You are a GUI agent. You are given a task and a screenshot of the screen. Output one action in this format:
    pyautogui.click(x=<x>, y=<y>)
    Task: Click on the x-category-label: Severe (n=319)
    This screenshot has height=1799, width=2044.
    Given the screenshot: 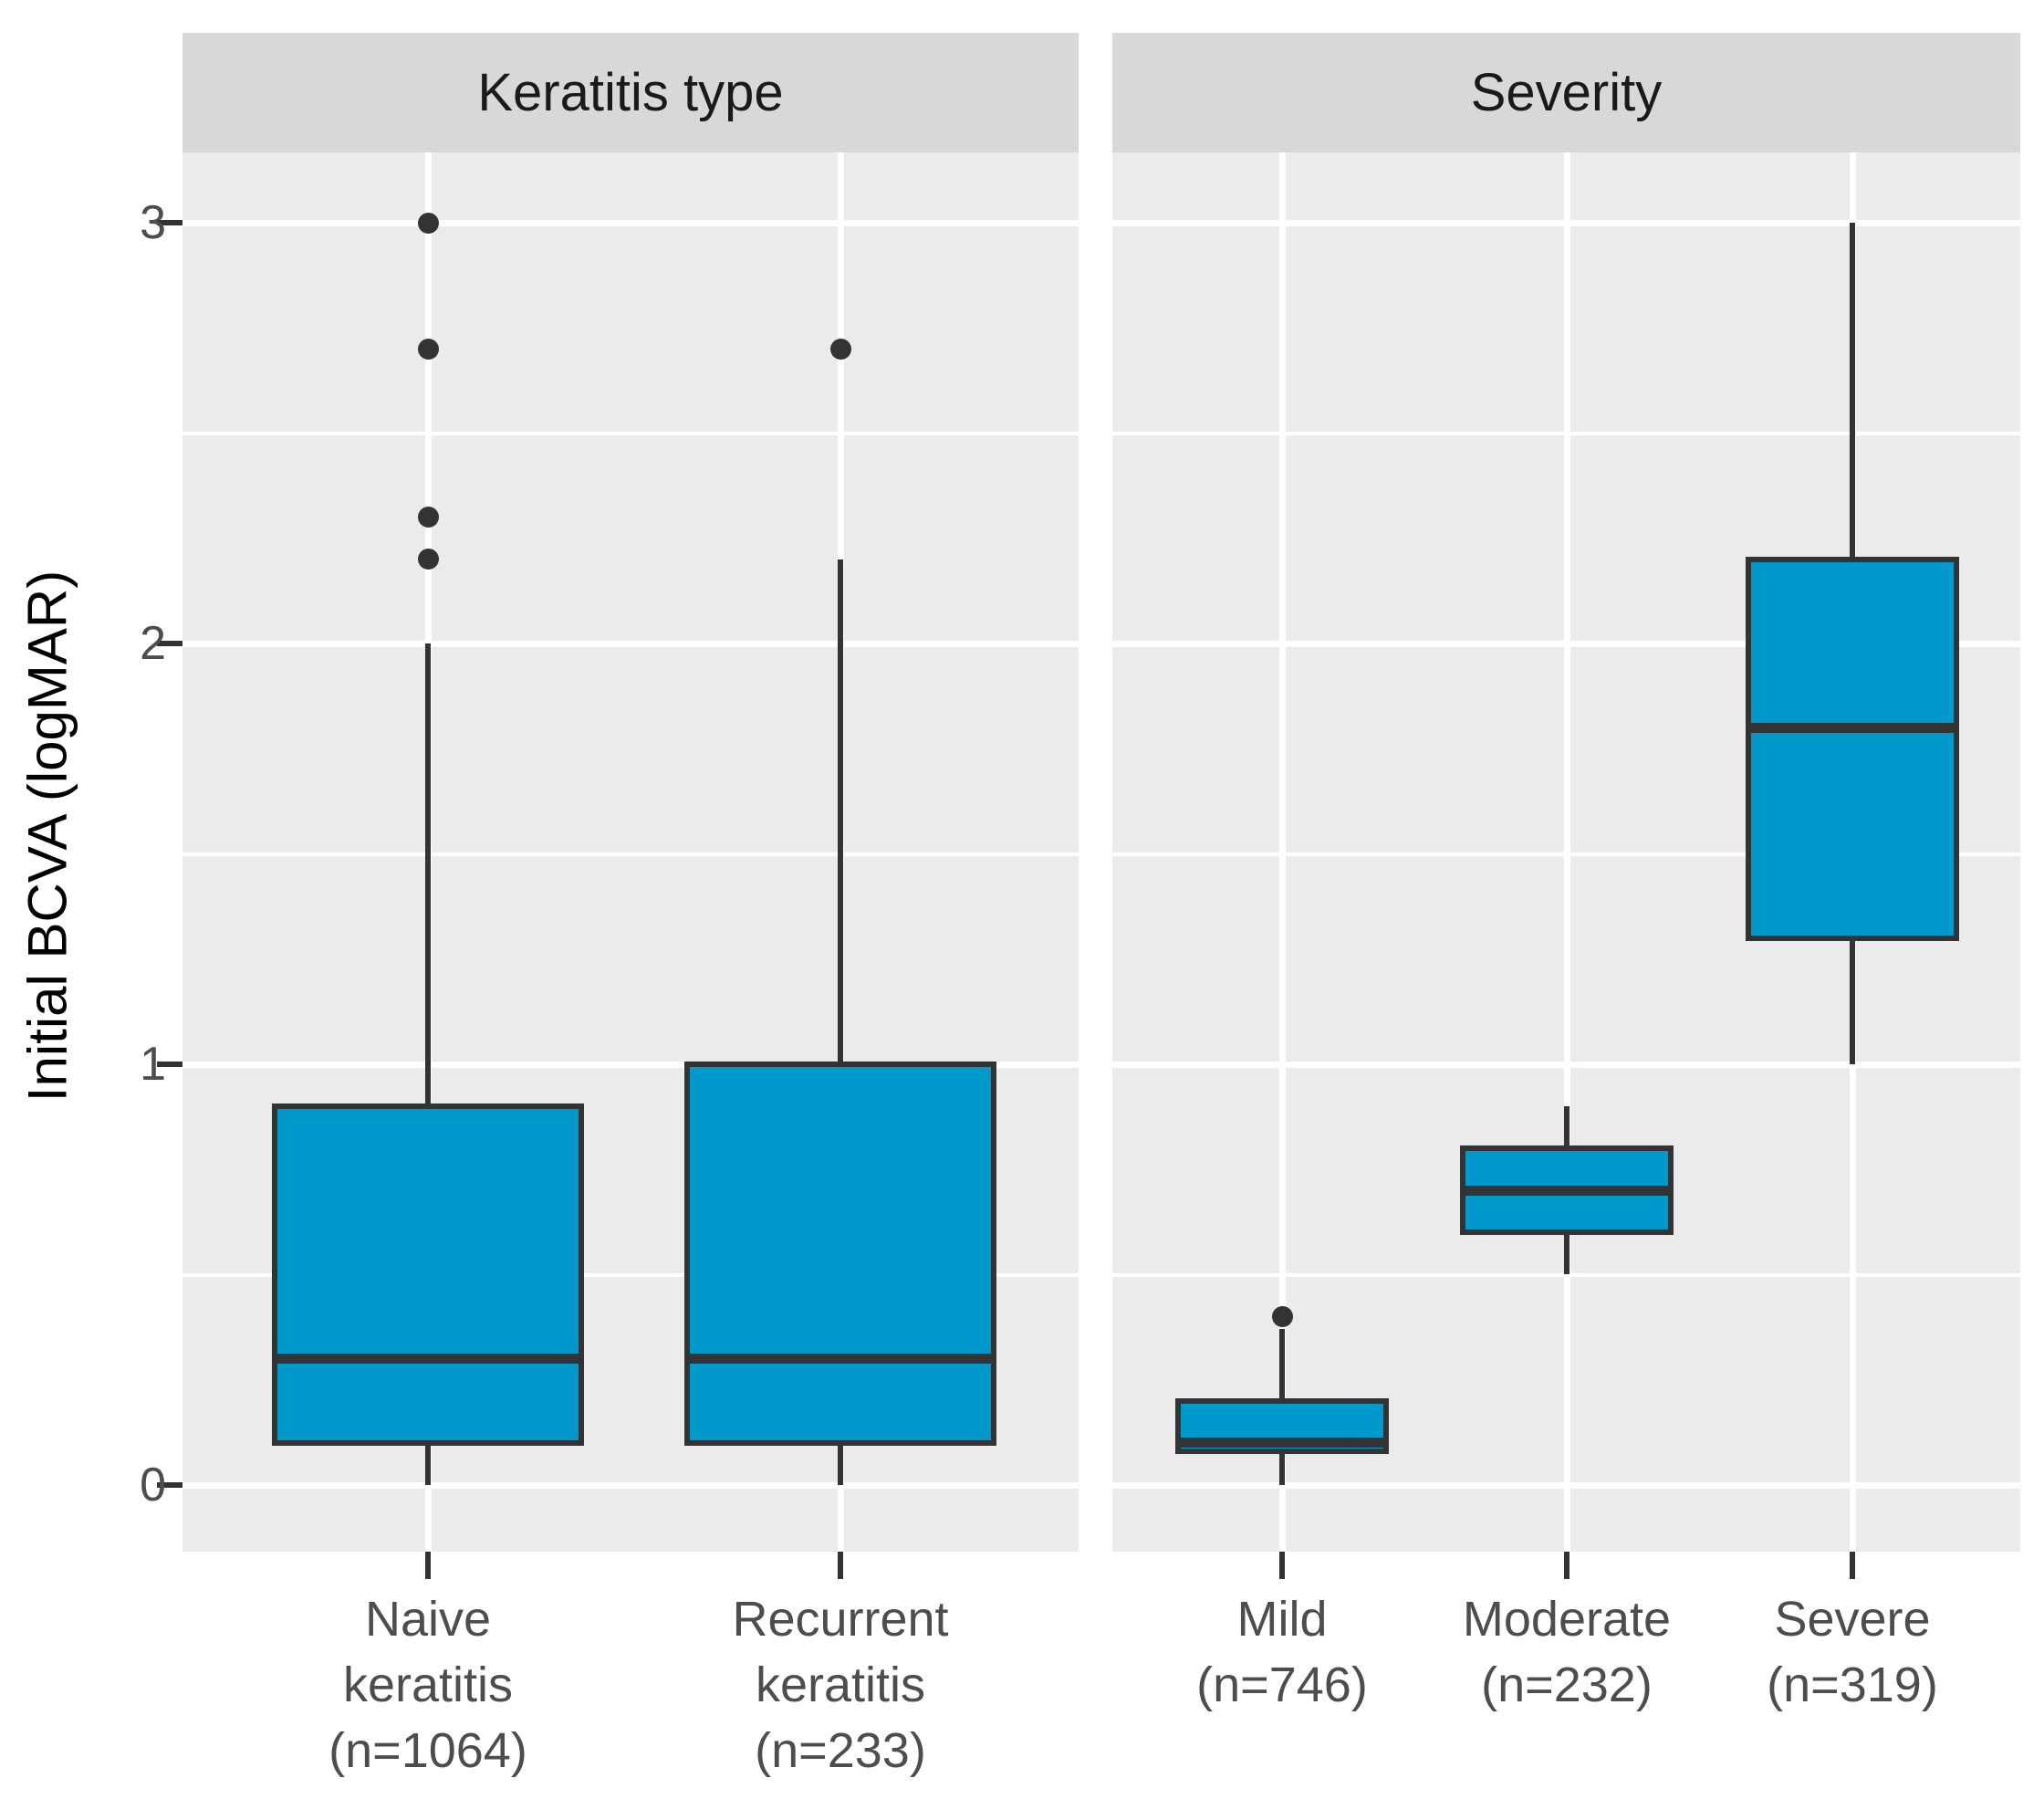 What is the action you would take?
    pyautogui.click(x=1834, y=1652)
    